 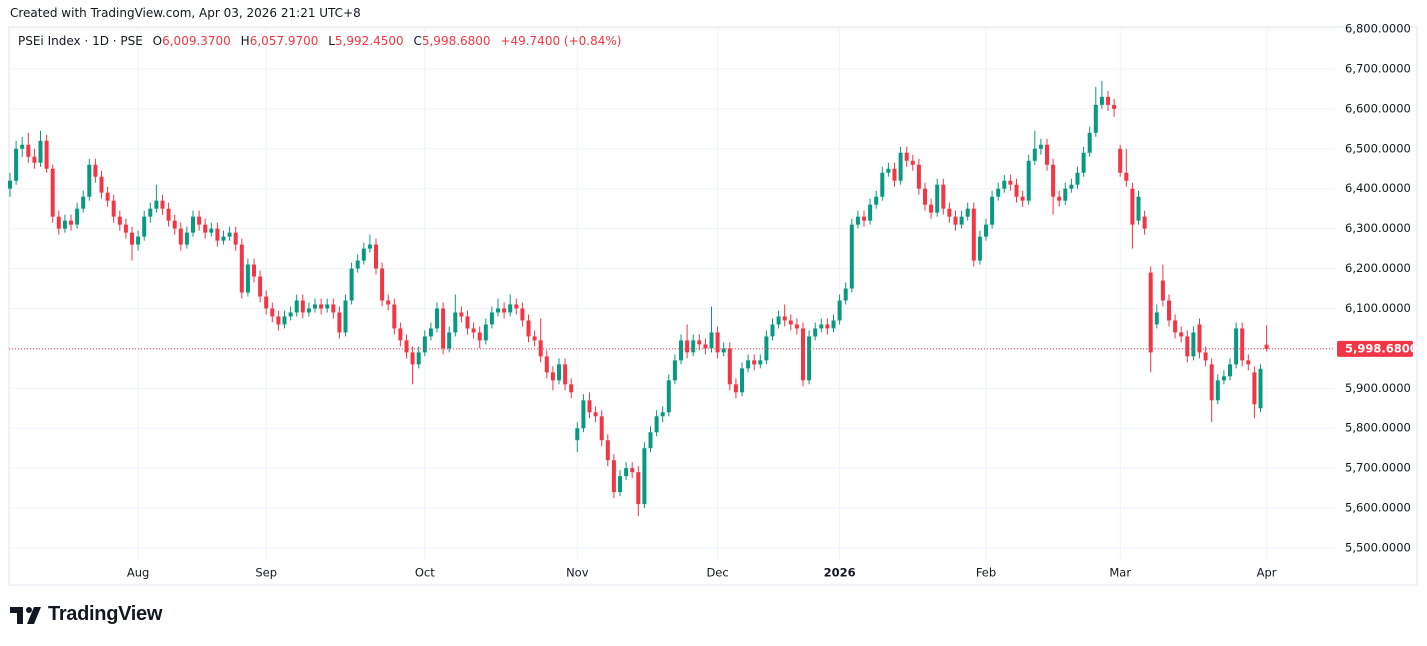 I want to click on ohlc-key: O, so click(x=157, y=41).